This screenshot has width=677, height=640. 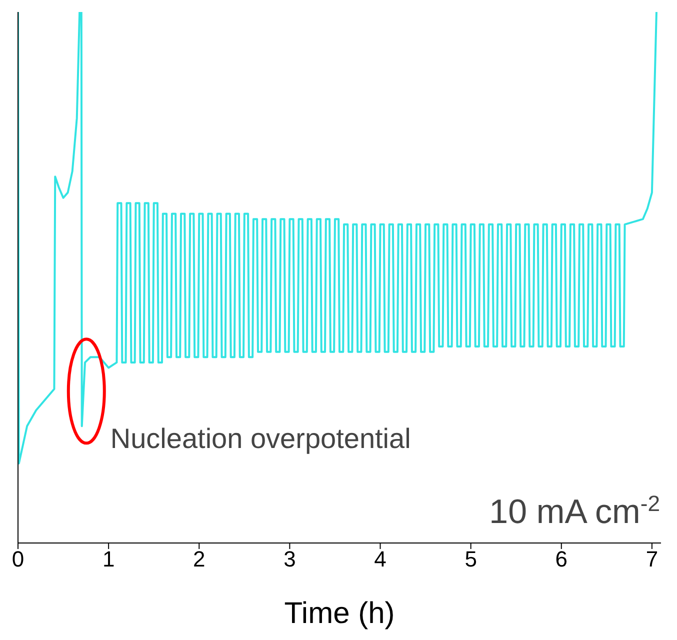 I want to click on x-tick-label: 4, so click(x=380, y=559).